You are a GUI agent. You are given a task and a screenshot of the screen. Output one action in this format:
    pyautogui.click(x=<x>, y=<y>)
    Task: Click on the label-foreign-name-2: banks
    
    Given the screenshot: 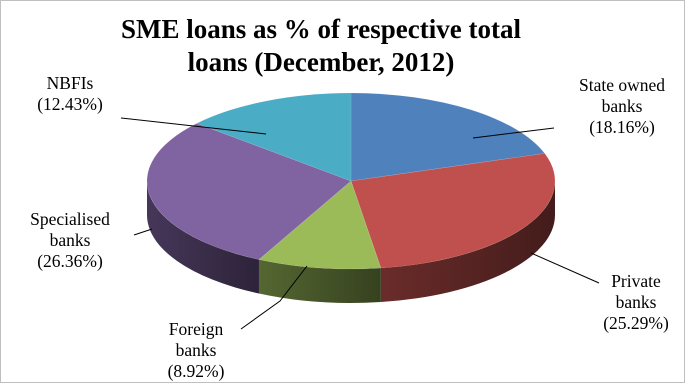 What is the action you would take?
    pyautogui.click(x=196, y=350)
    